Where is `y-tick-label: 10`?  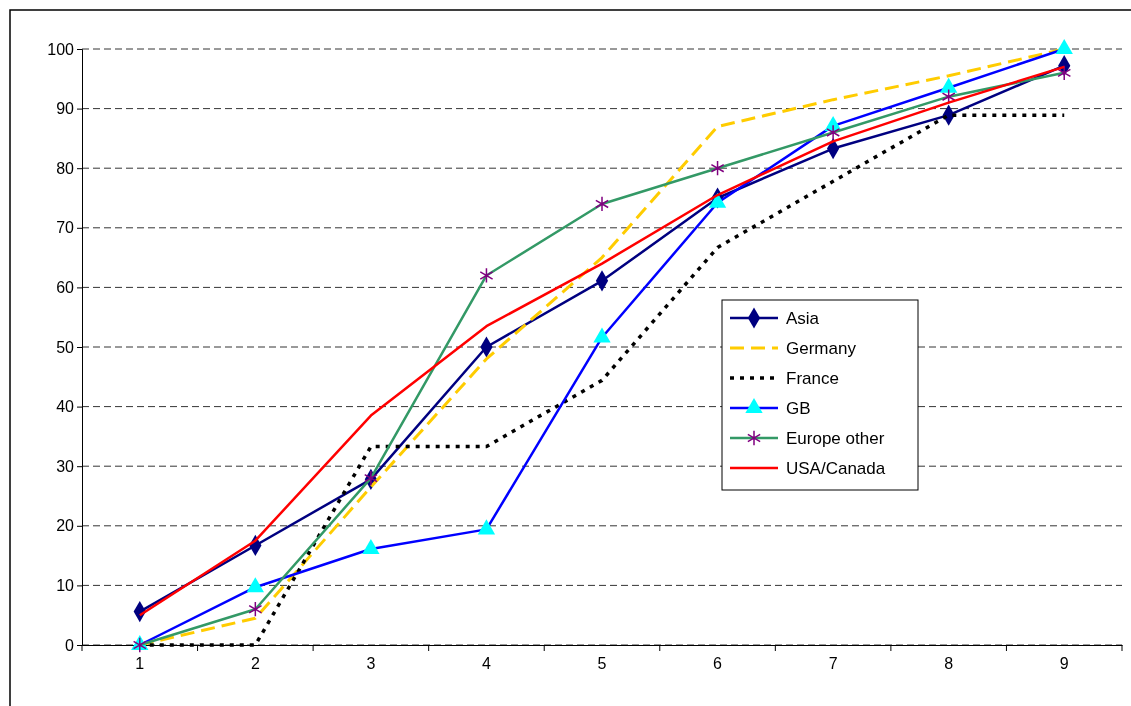 y-tick-label: 10 is located at coordinates (65, 586).